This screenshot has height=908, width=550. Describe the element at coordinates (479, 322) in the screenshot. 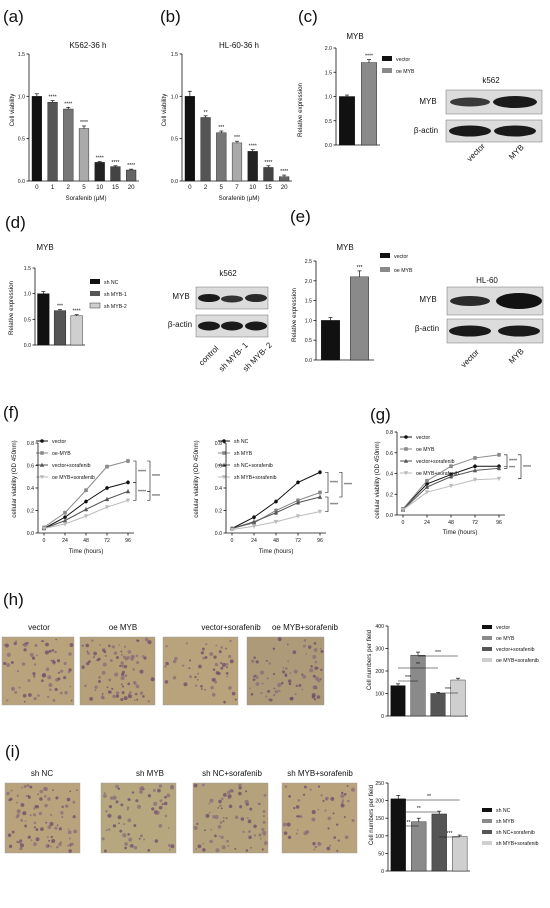

I see `western-blot-e: HL-60 MYB β-actin vector MYB` at that location.